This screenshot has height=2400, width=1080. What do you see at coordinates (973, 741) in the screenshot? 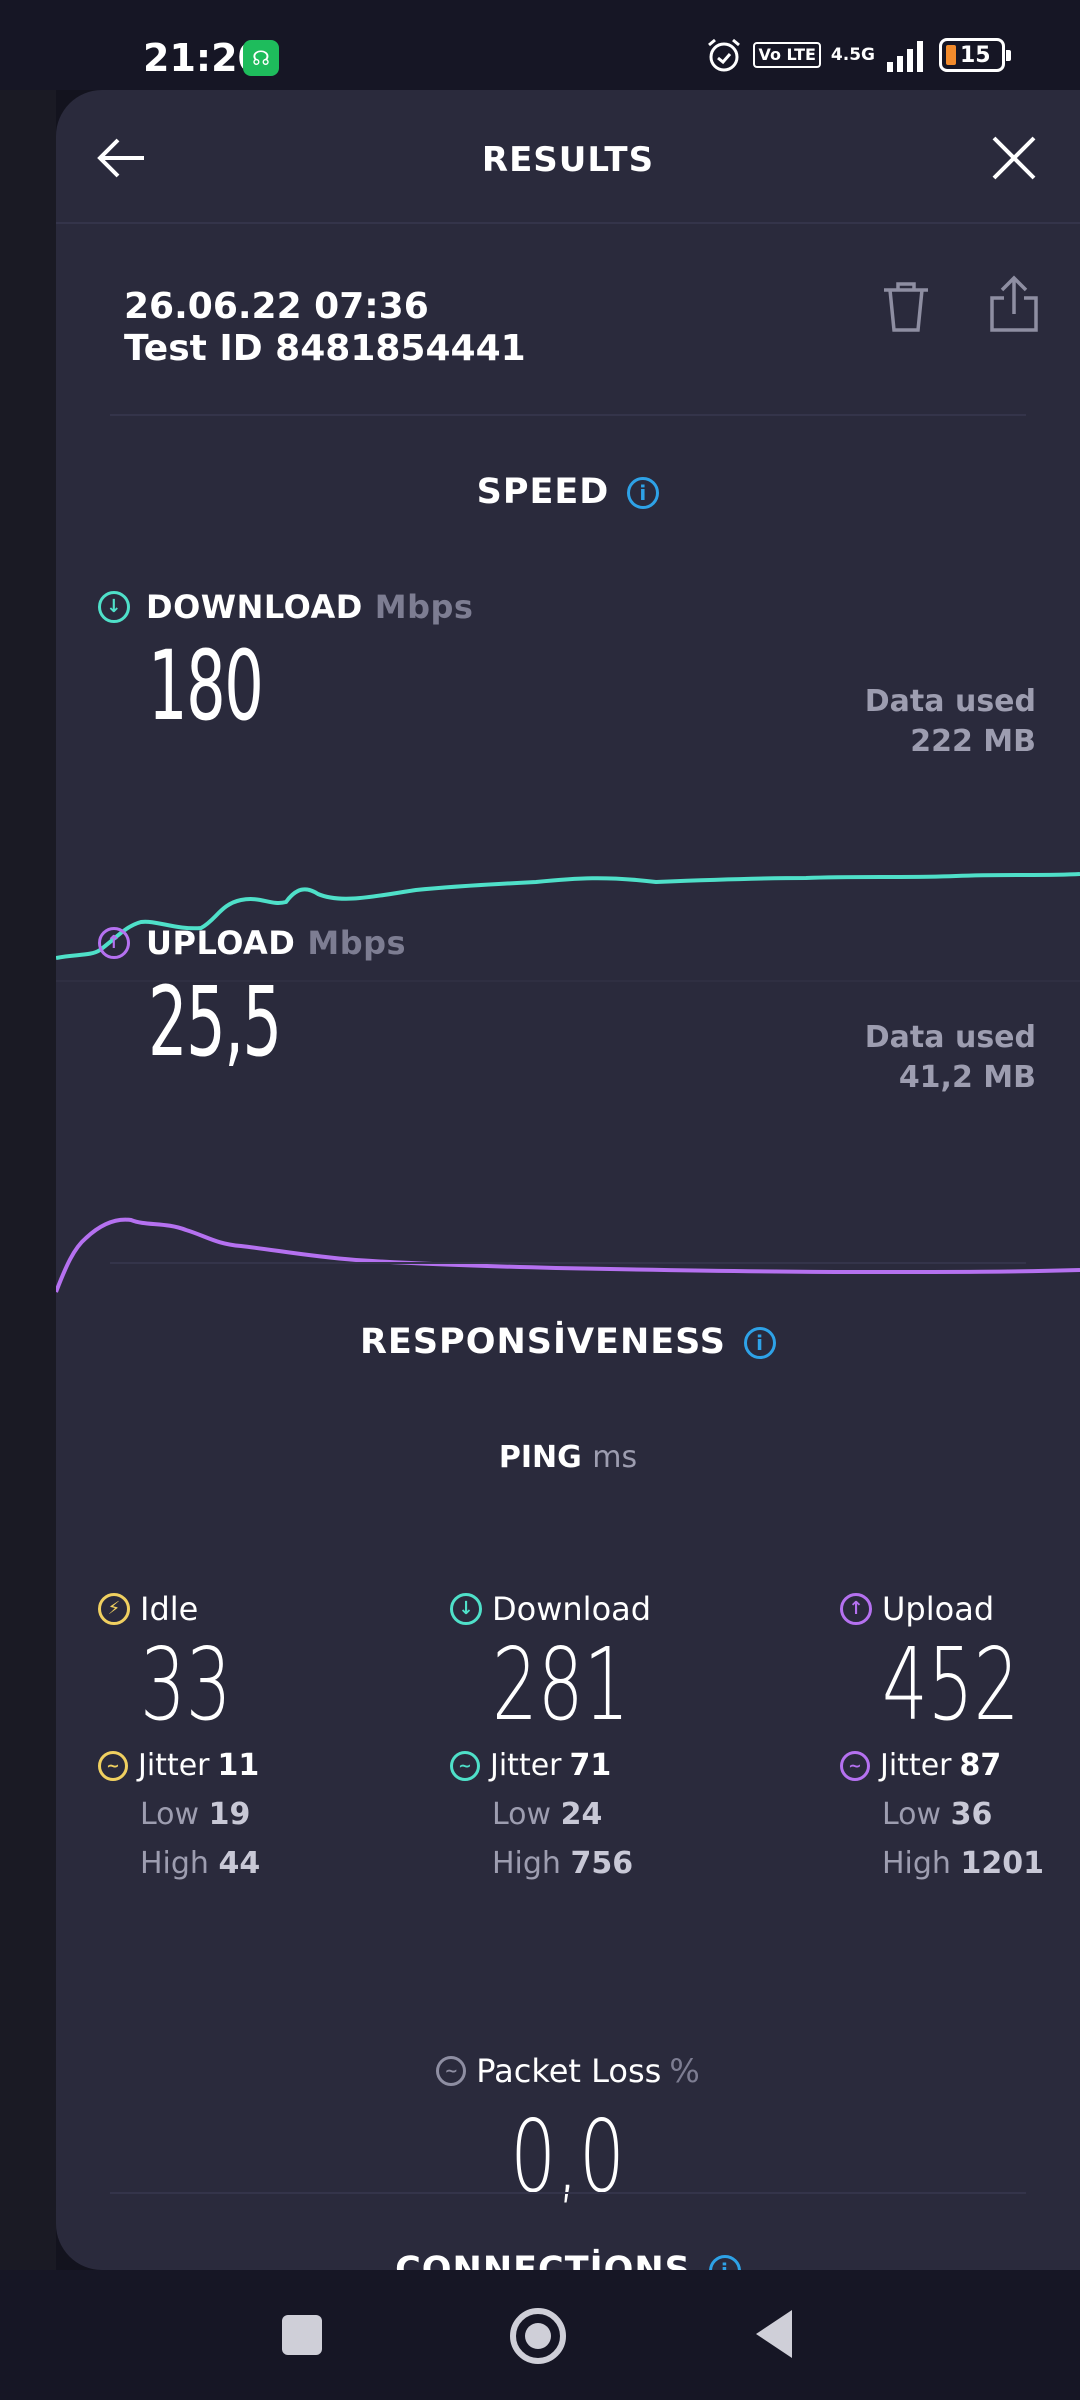
I see `download-data-used-value: 222 MB` at bounding box center [973, 741].